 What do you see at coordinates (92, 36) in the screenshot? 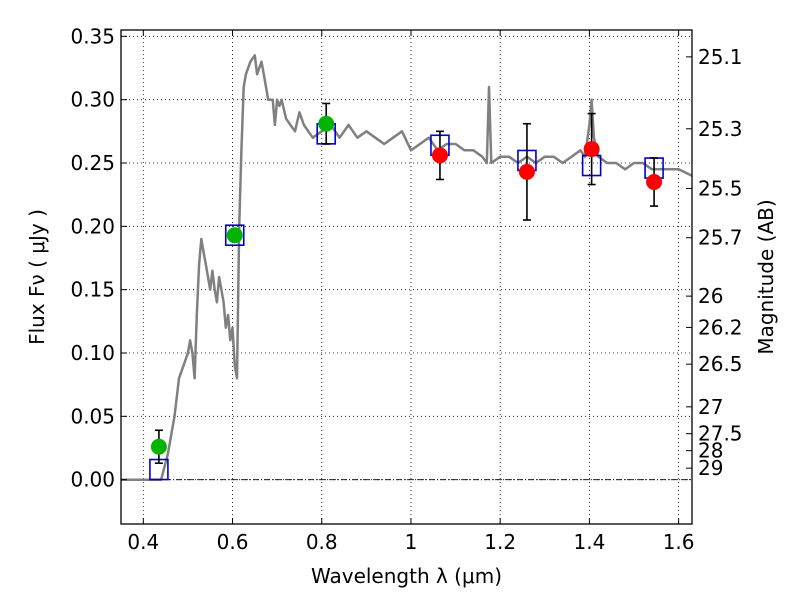
I see `y-tick-label: 0.35` at bounding box center [92, 36].